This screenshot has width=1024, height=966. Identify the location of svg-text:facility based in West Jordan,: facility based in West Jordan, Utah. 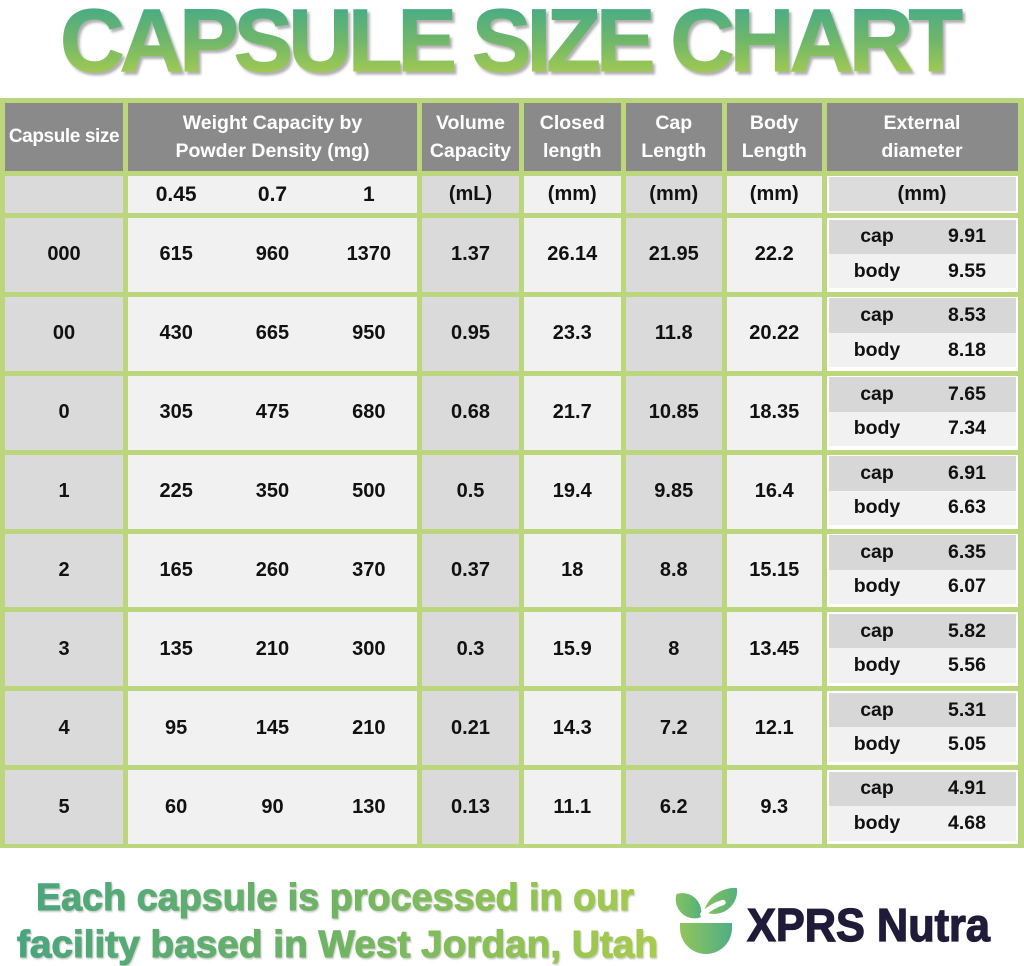
(337, 945).